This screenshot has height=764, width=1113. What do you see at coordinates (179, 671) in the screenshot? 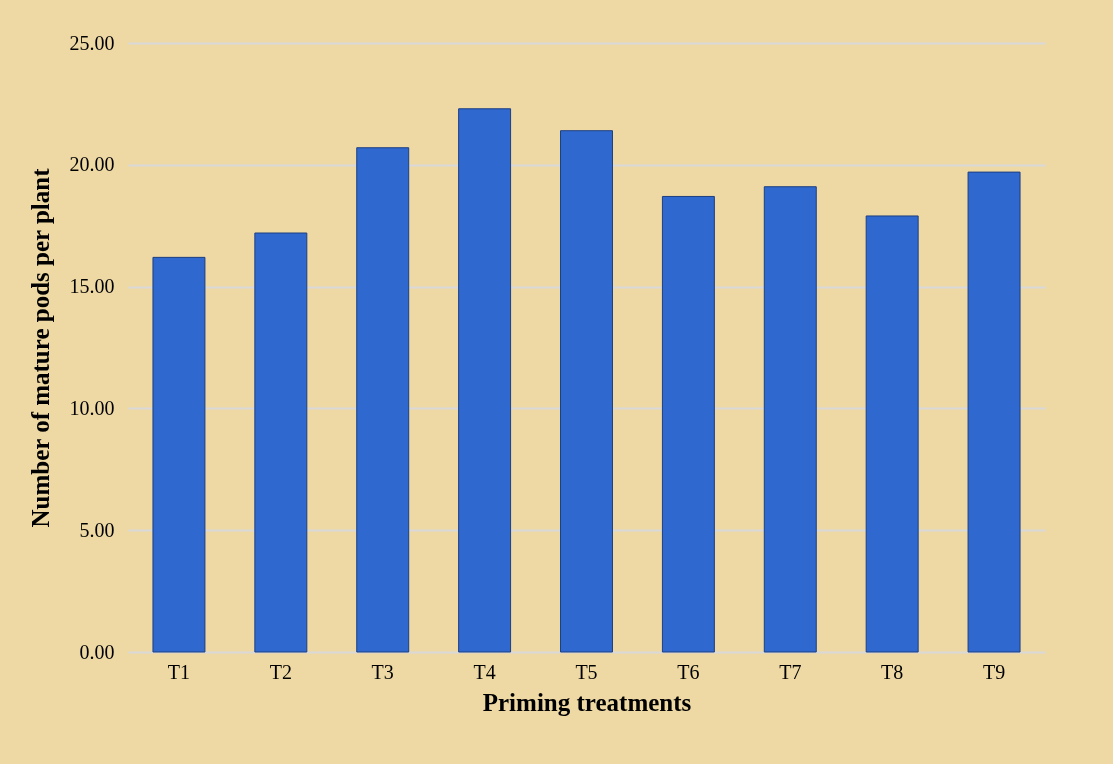
I see `x-tick-label: T1` at bounding box center [179, 671].